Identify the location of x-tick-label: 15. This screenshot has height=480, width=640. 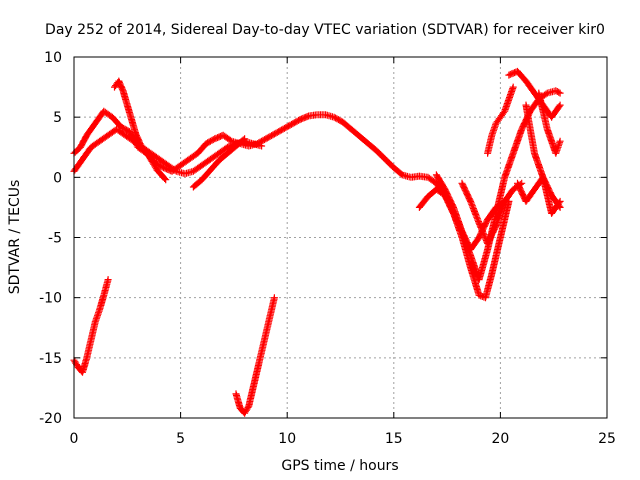
(394, 439).